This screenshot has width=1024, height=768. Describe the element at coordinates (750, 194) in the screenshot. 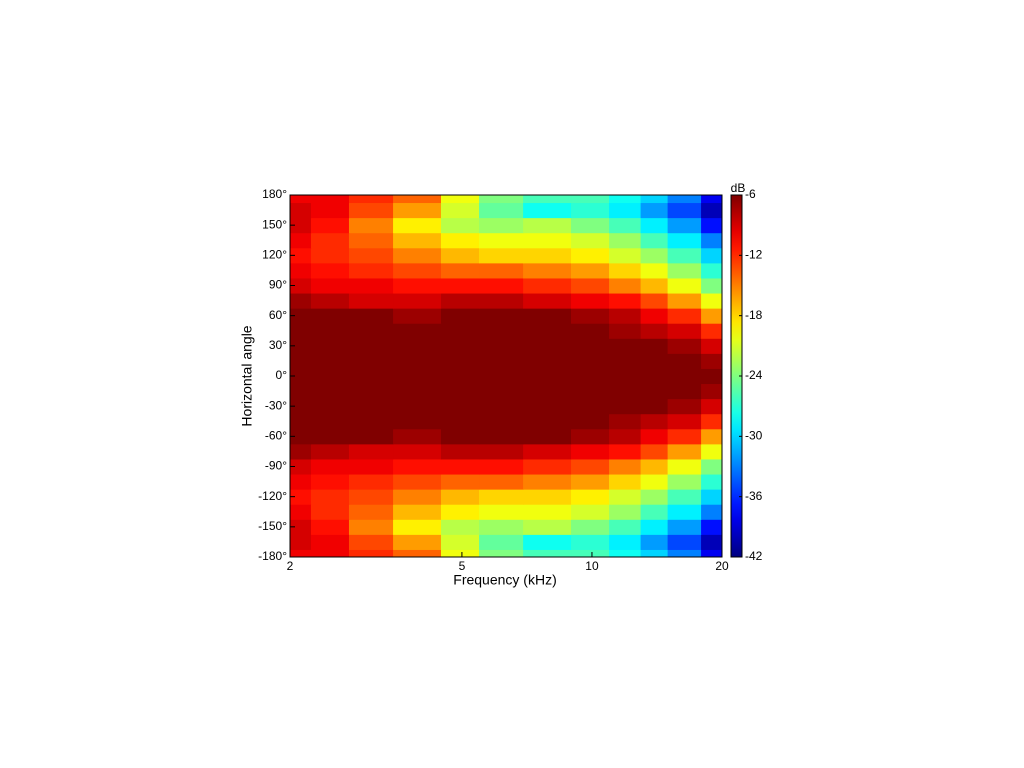

I see `colorbar-tick-label: -6` at that location.